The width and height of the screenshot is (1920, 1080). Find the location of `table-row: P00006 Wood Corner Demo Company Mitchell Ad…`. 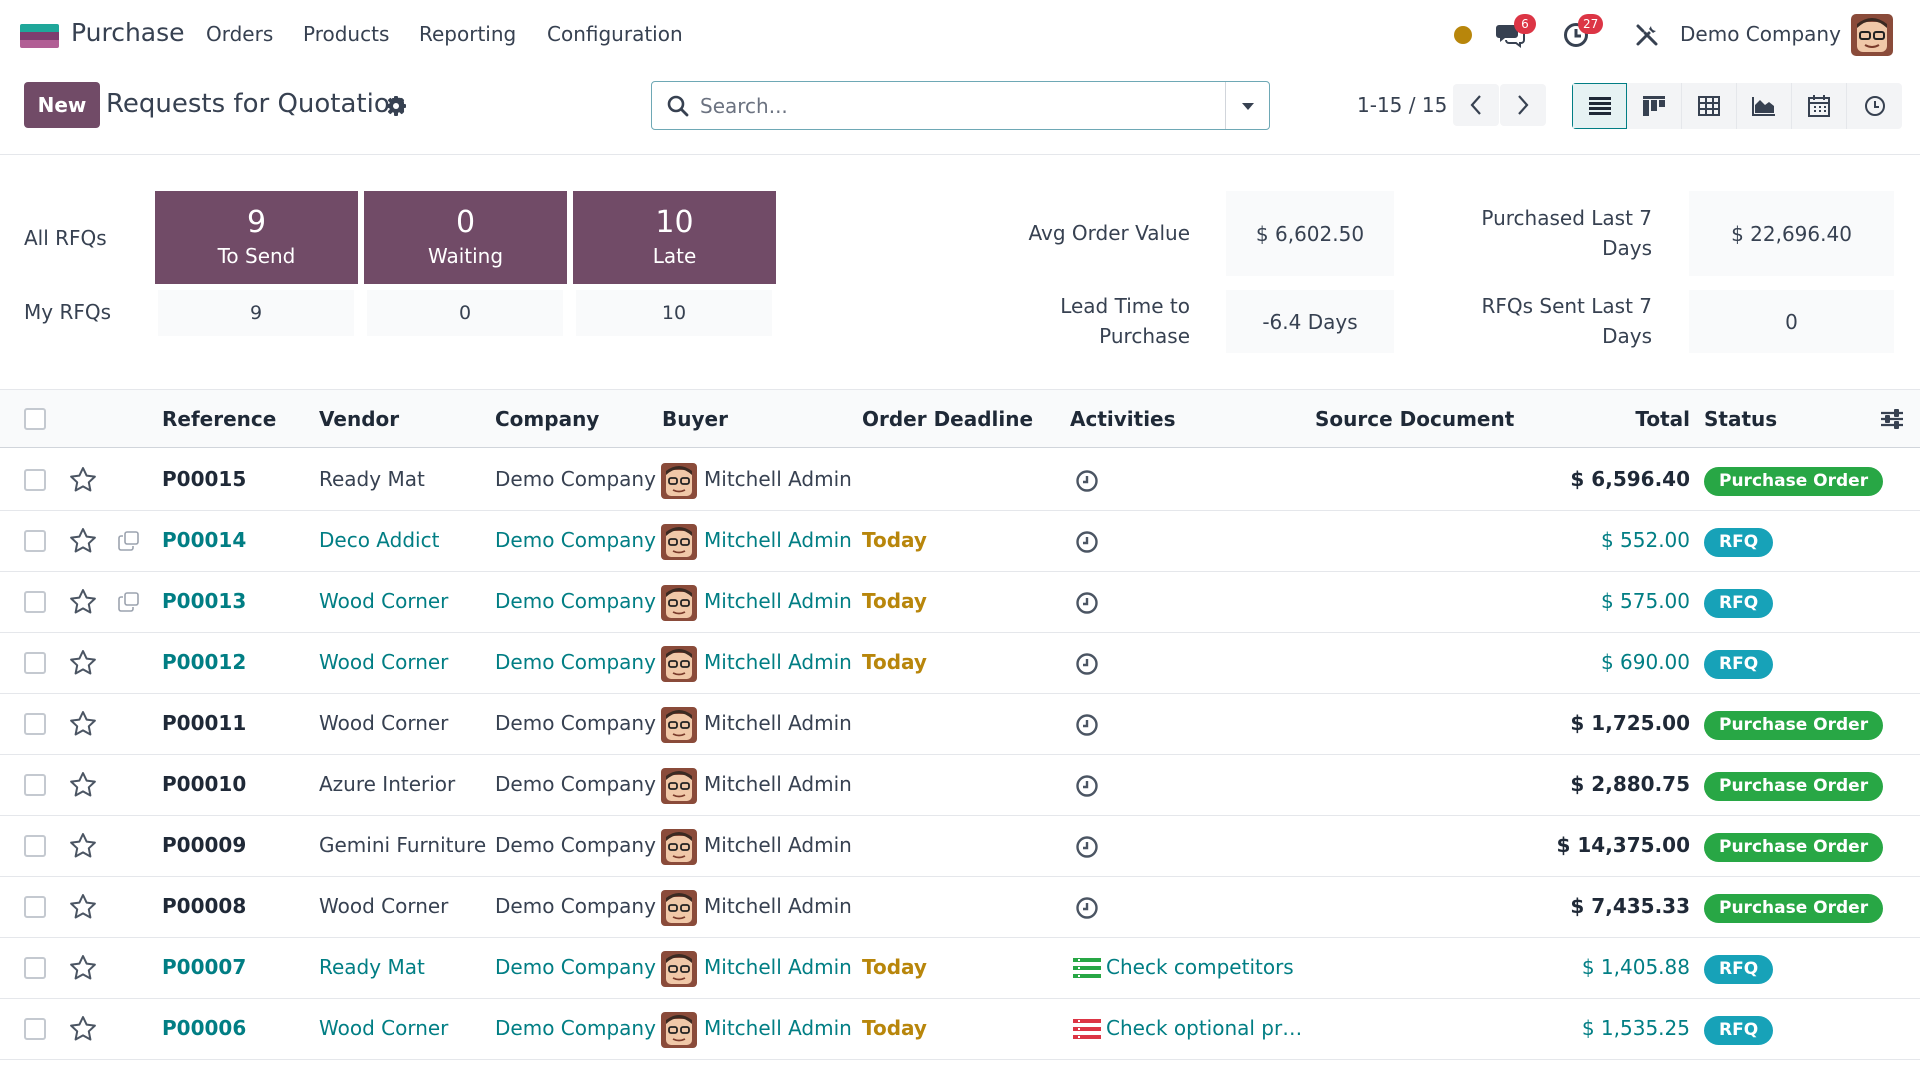

table-row: P00006 Wood Corner Demo Company Mitchell Ad… is located at coordinates (960, 1029).